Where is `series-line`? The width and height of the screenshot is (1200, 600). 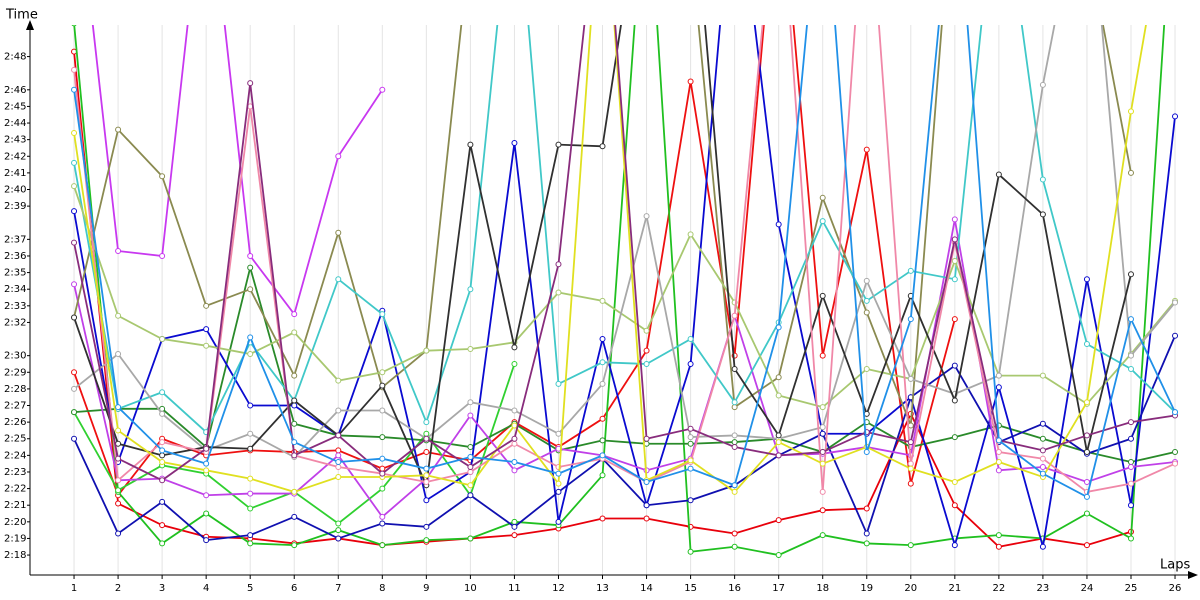 series-line is located at coordinates (237, 171).